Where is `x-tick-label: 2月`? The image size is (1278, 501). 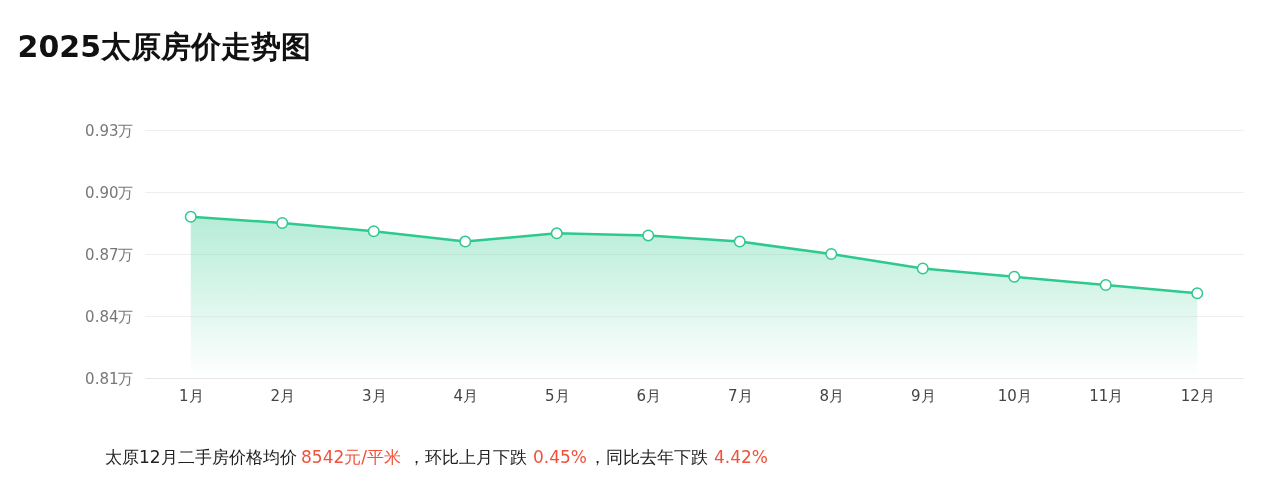
x-tick-label: 2月 is located at coordinates (283, 395).